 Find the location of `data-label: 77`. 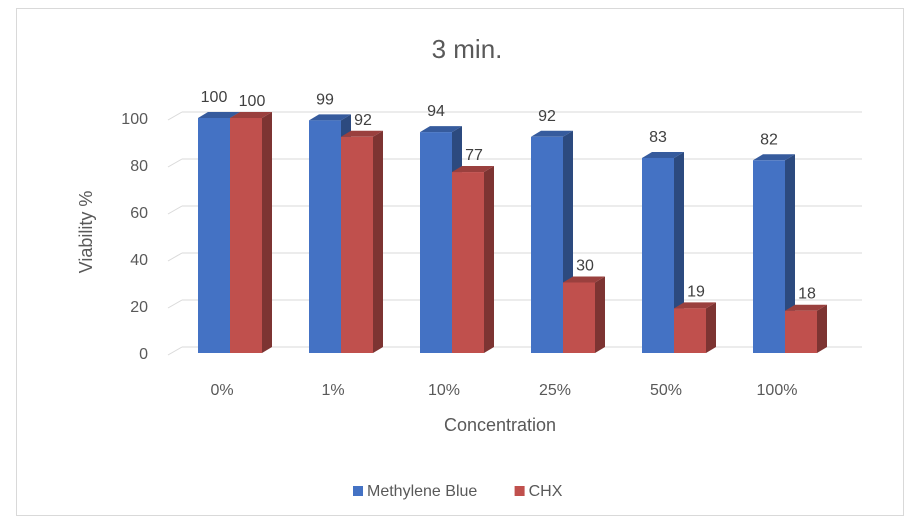

data-label: 77 is located at coordinates (474, 155).